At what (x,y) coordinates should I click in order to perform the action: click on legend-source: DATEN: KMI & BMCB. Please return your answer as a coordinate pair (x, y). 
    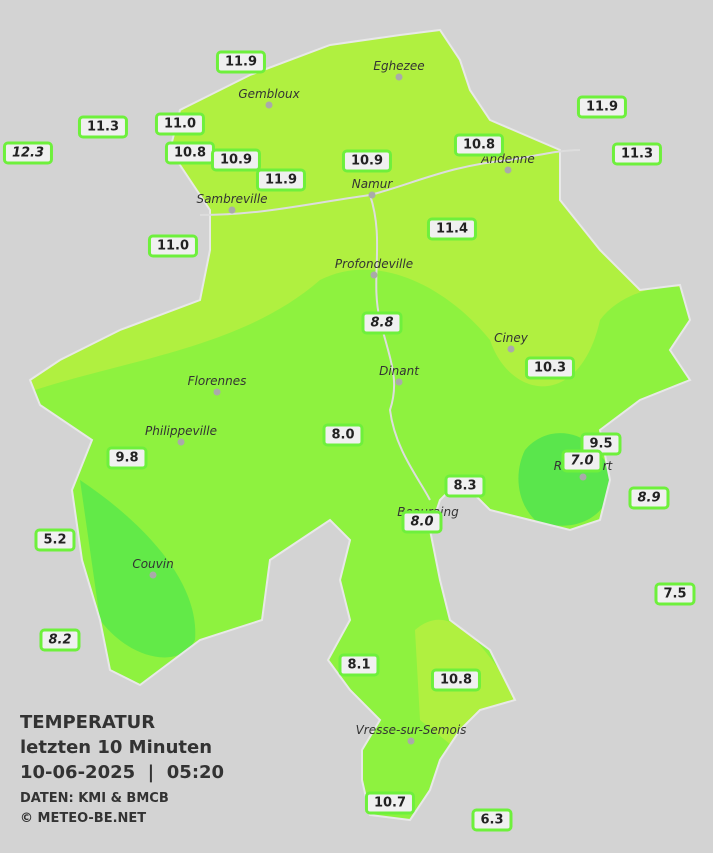
    Looking at the image, I should click on (94, 798).